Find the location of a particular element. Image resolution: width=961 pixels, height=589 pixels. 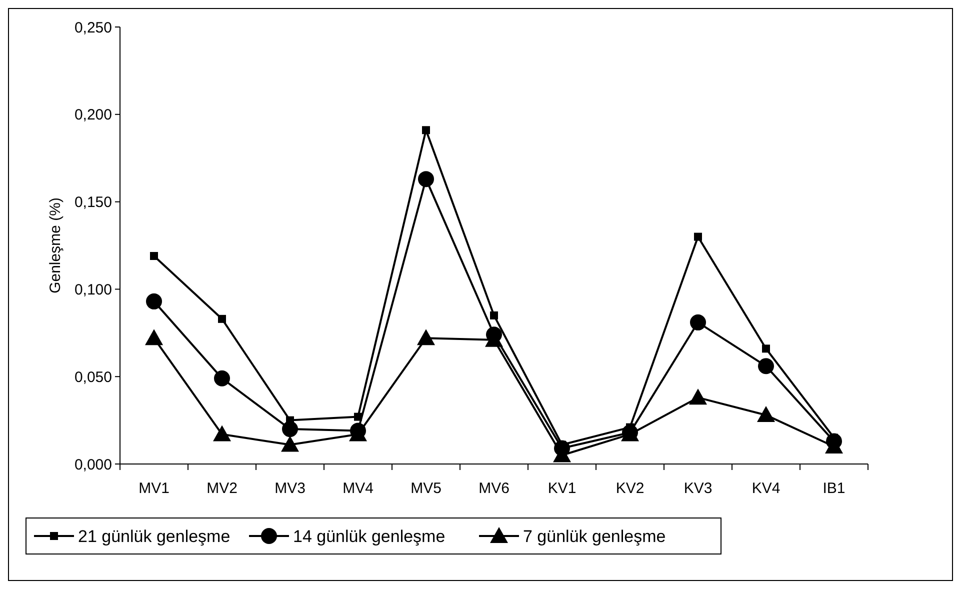

x-tick-label: MV5 is located at coordinates (426, 488).